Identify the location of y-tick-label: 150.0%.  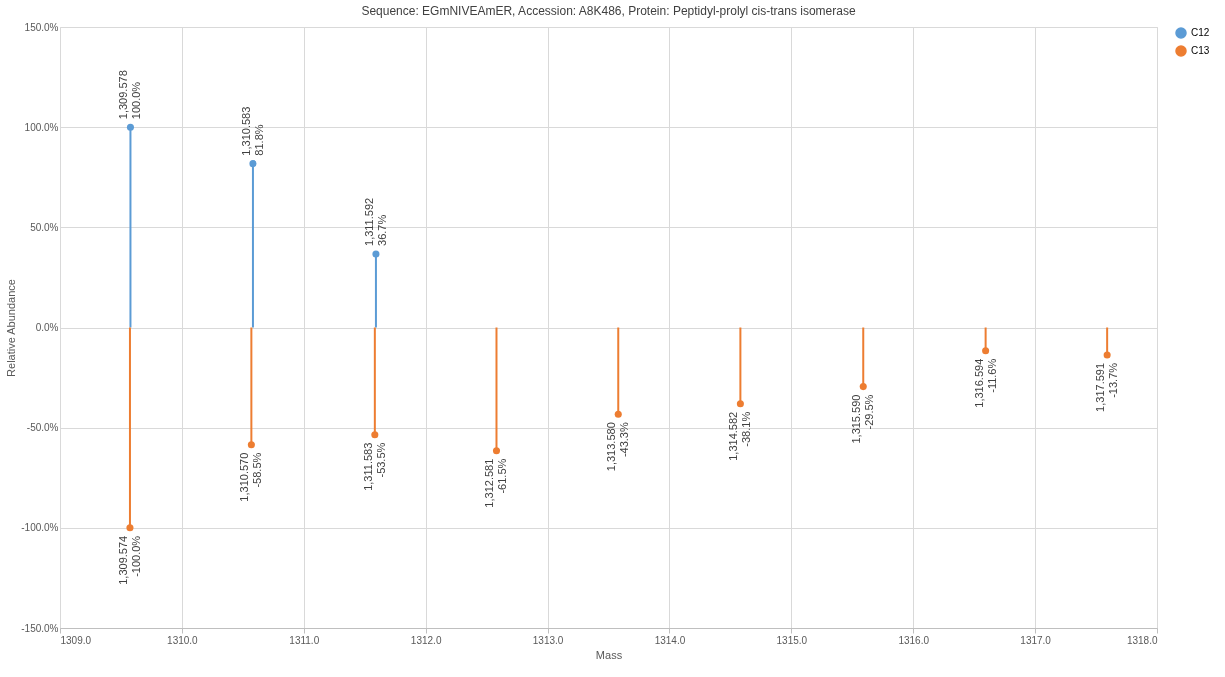
(41, 27).